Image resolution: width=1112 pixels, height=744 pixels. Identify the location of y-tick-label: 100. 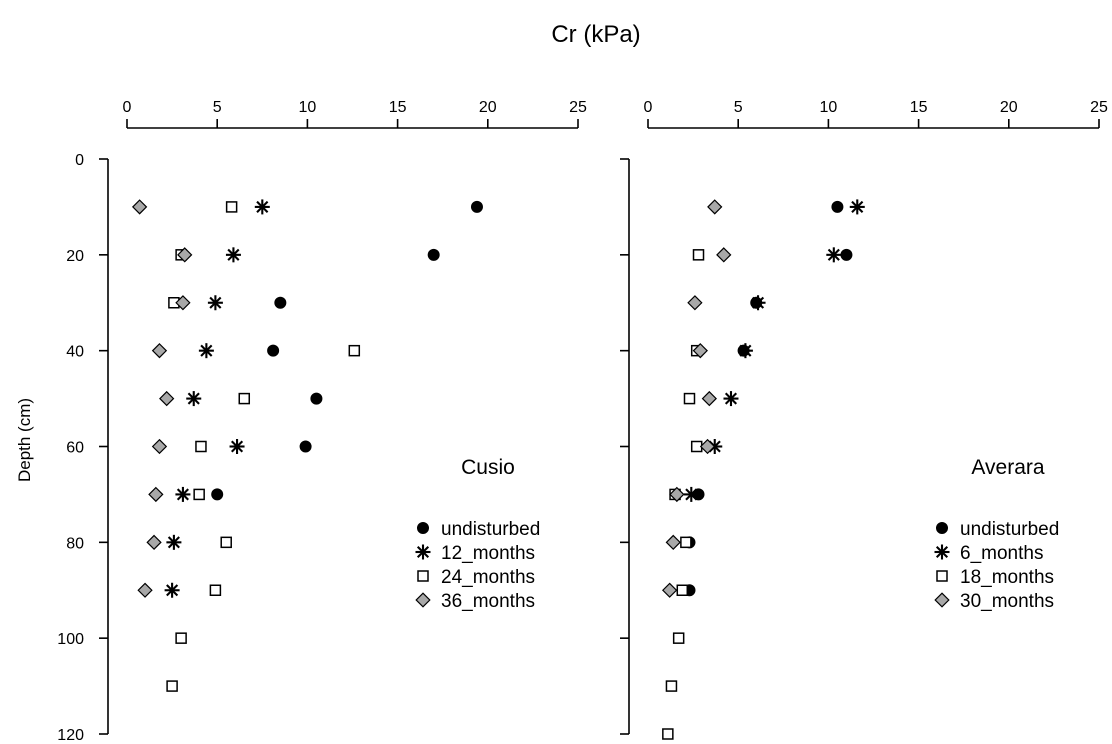
(70, 639).